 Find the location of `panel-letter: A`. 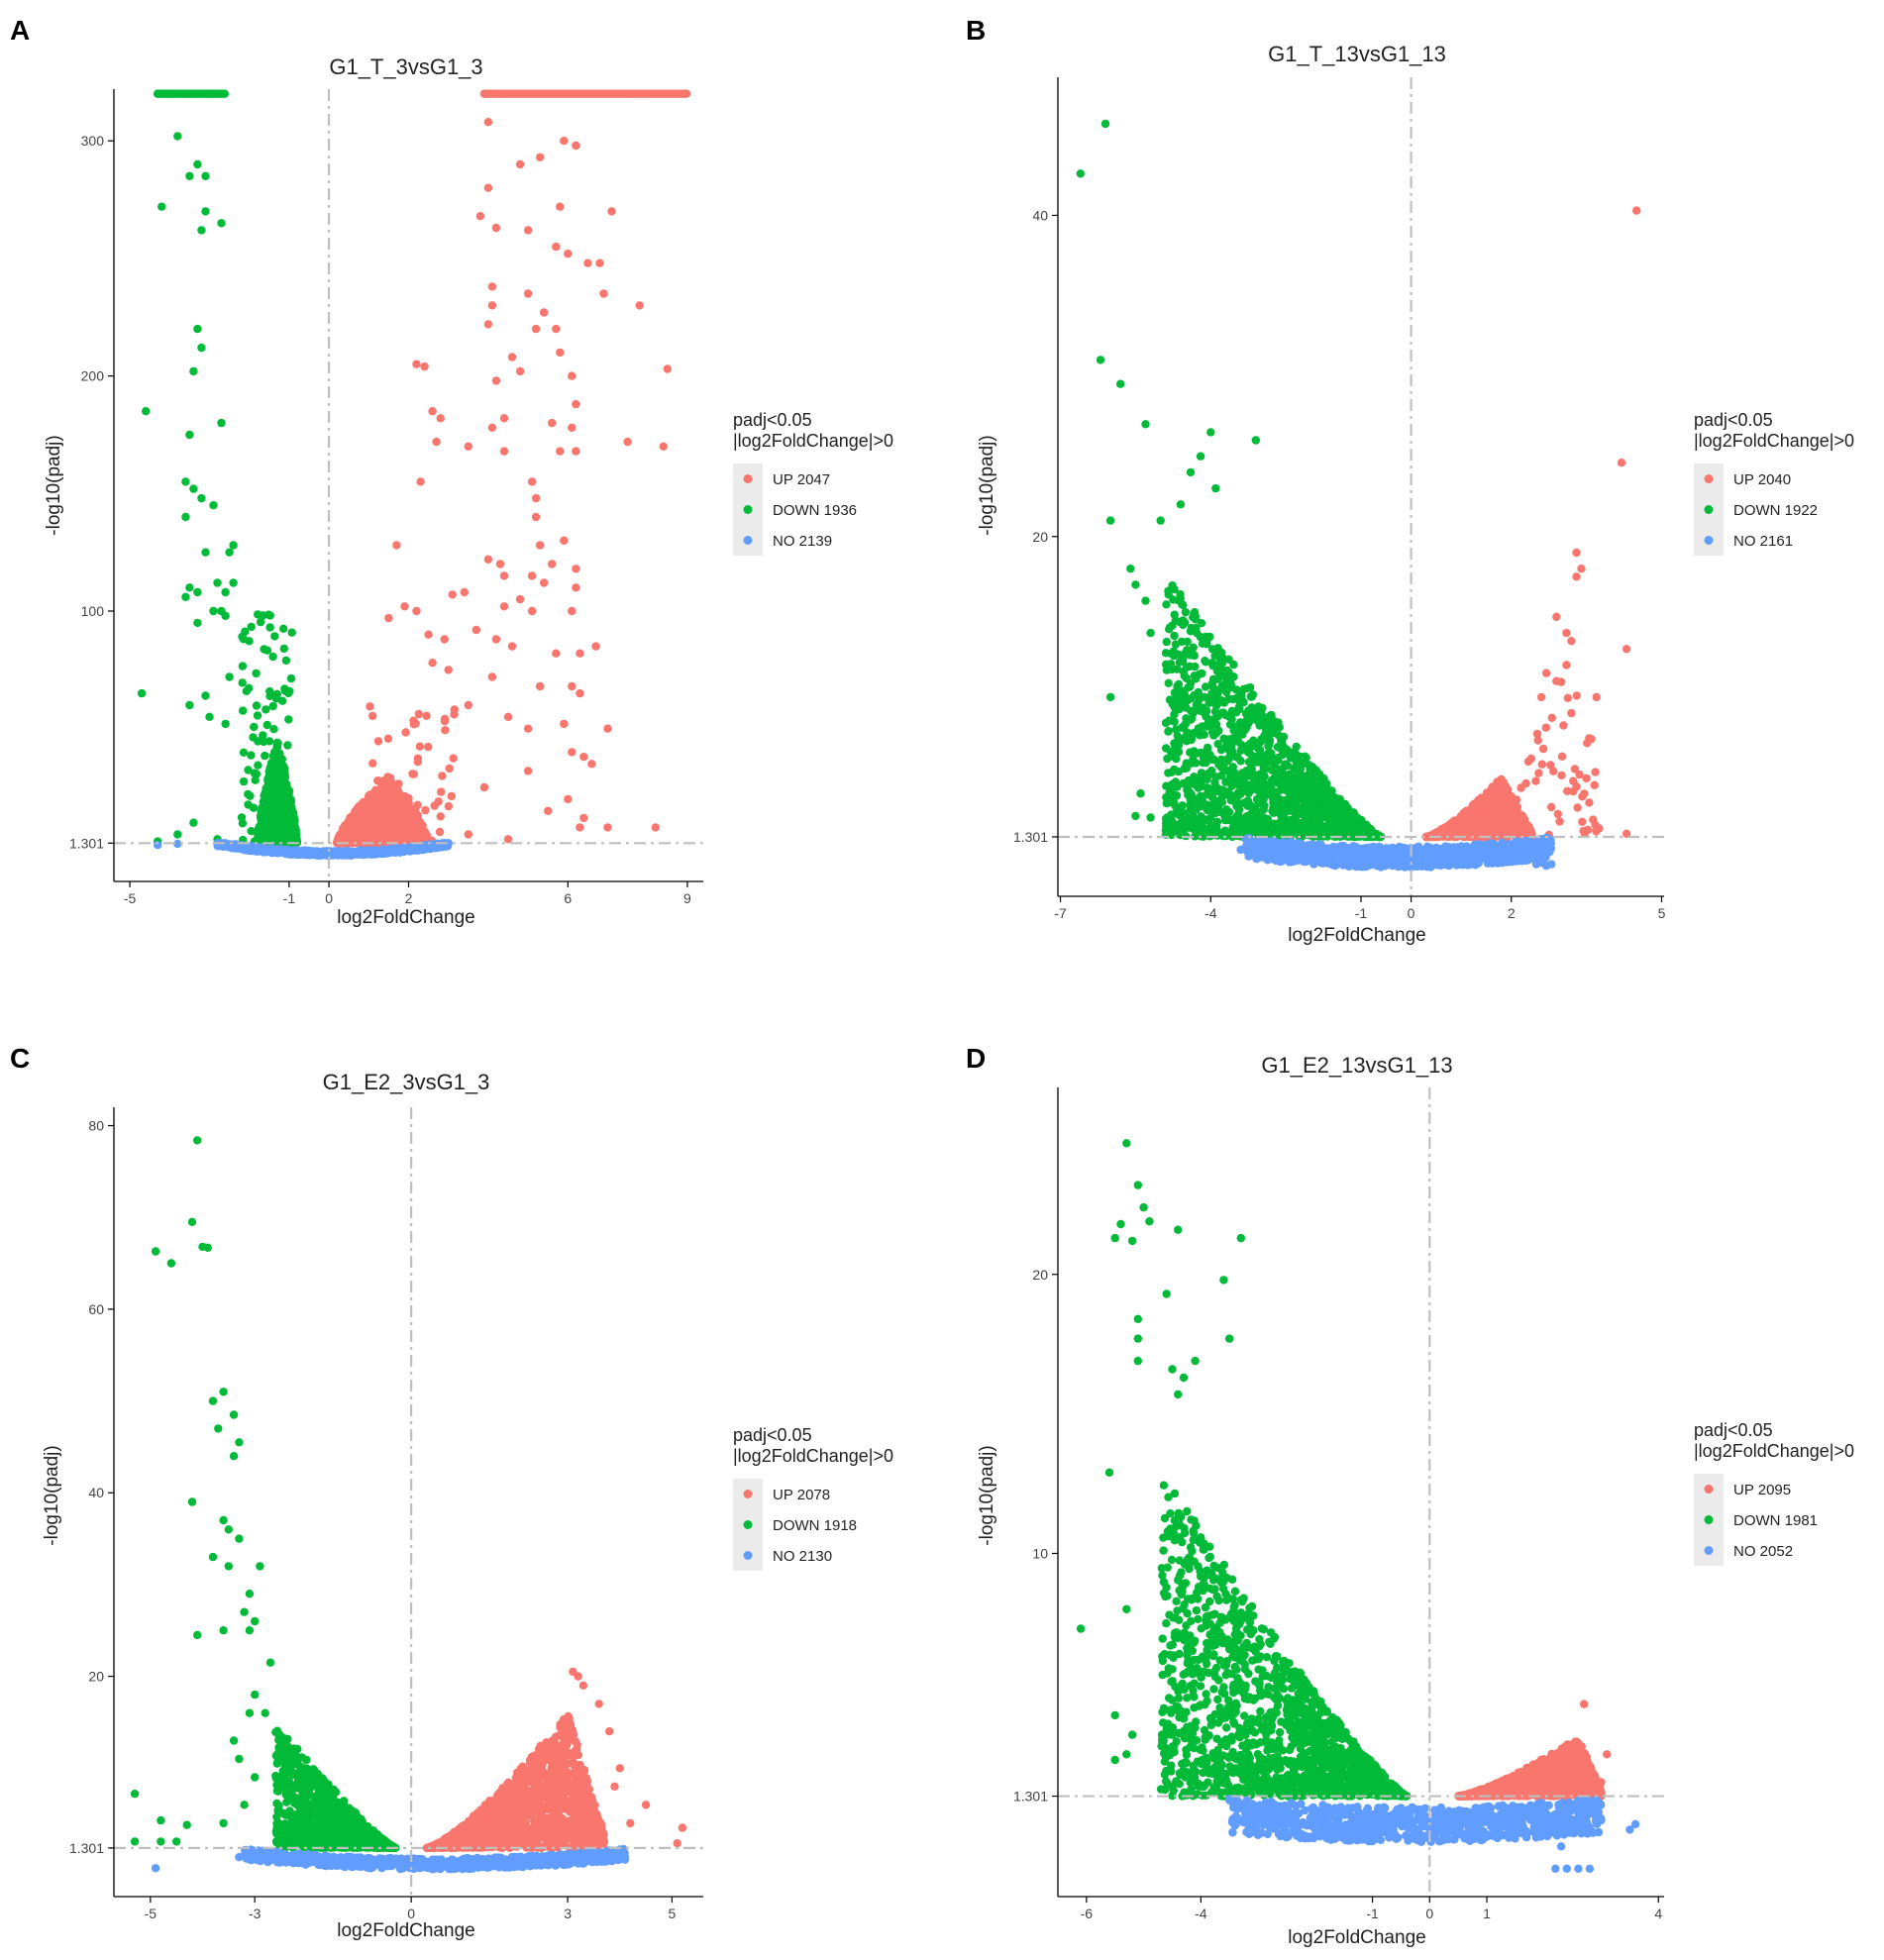

panel-letter: A is located at coordinates (20, 31).